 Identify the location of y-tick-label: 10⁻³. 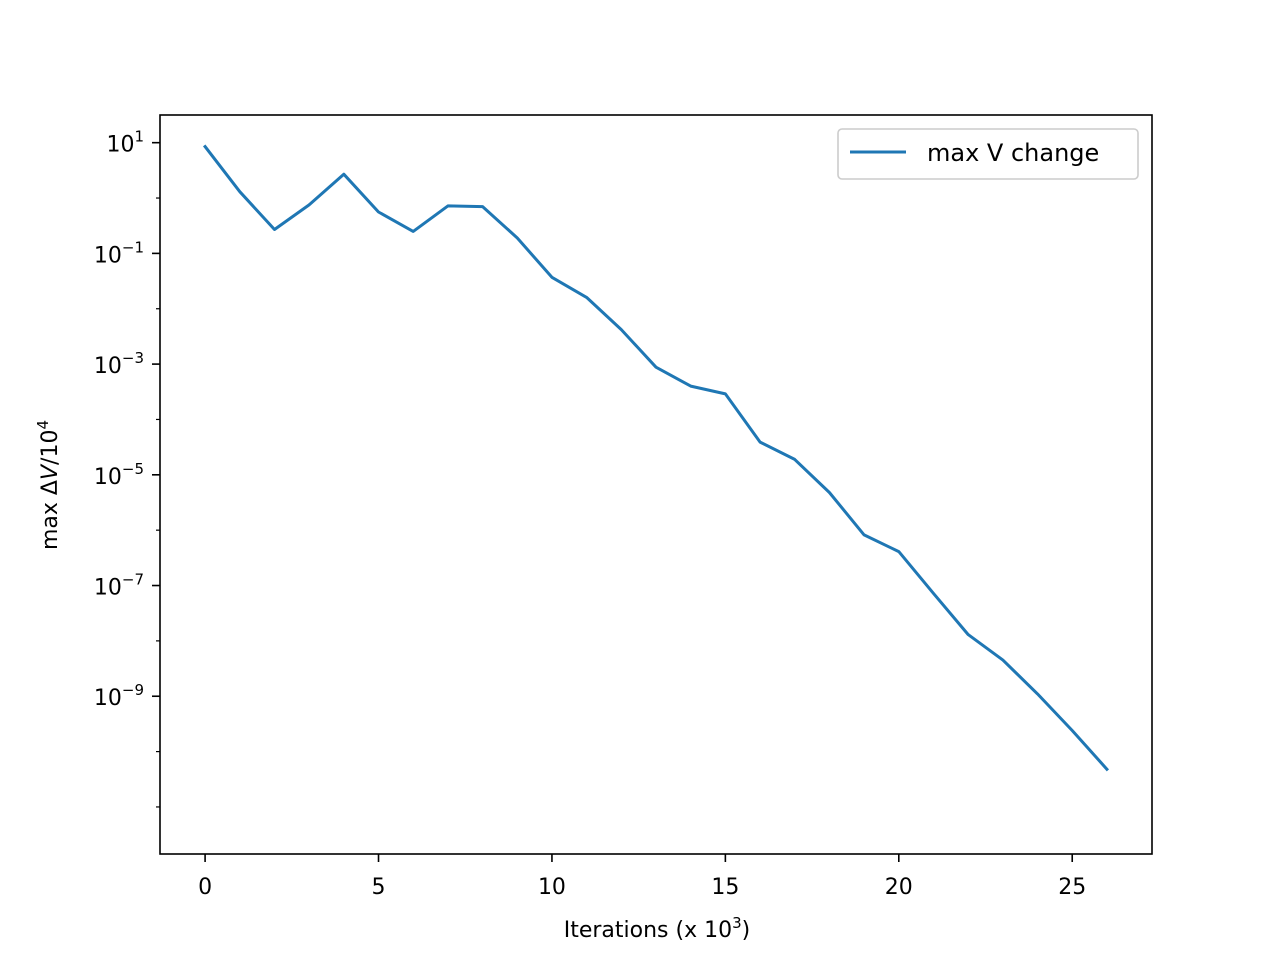
(119, 364).